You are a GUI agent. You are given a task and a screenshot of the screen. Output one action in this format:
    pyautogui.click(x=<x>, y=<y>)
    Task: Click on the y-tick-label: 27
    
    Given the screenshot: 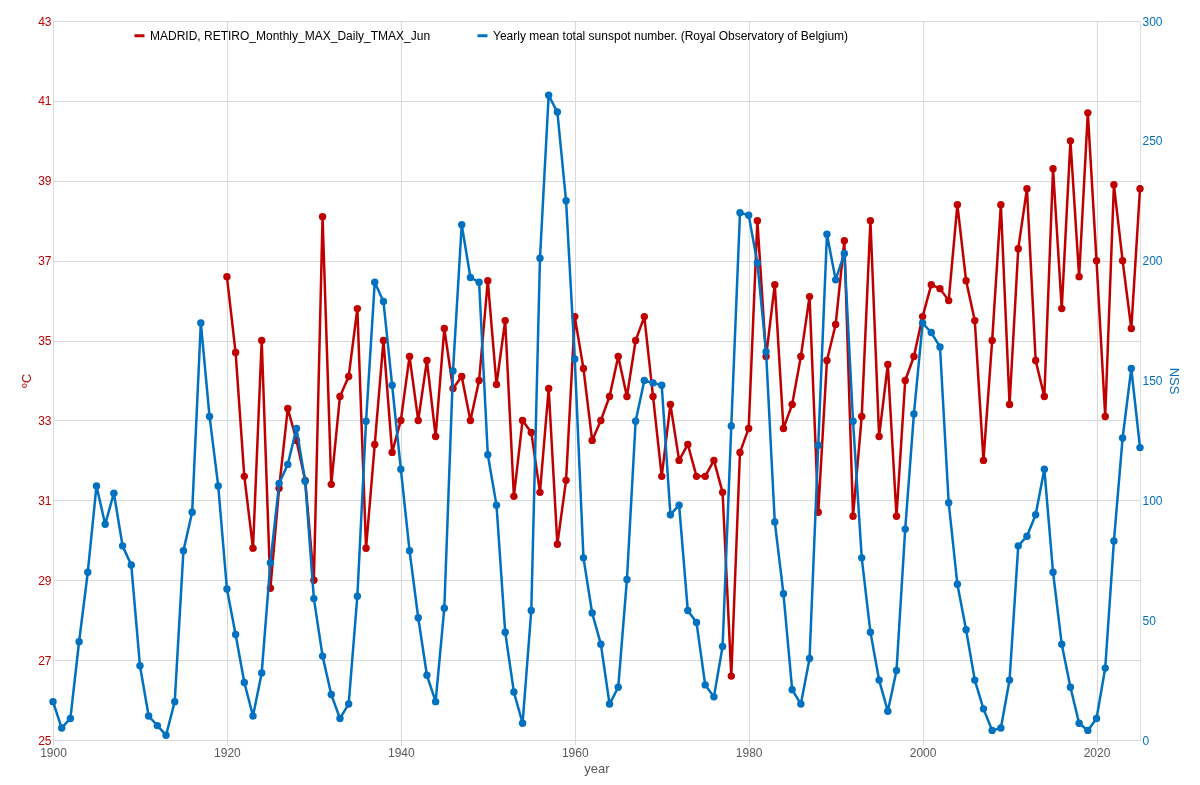 What is the action you would take?
    pyautogui.click(x=45, y=660)
    